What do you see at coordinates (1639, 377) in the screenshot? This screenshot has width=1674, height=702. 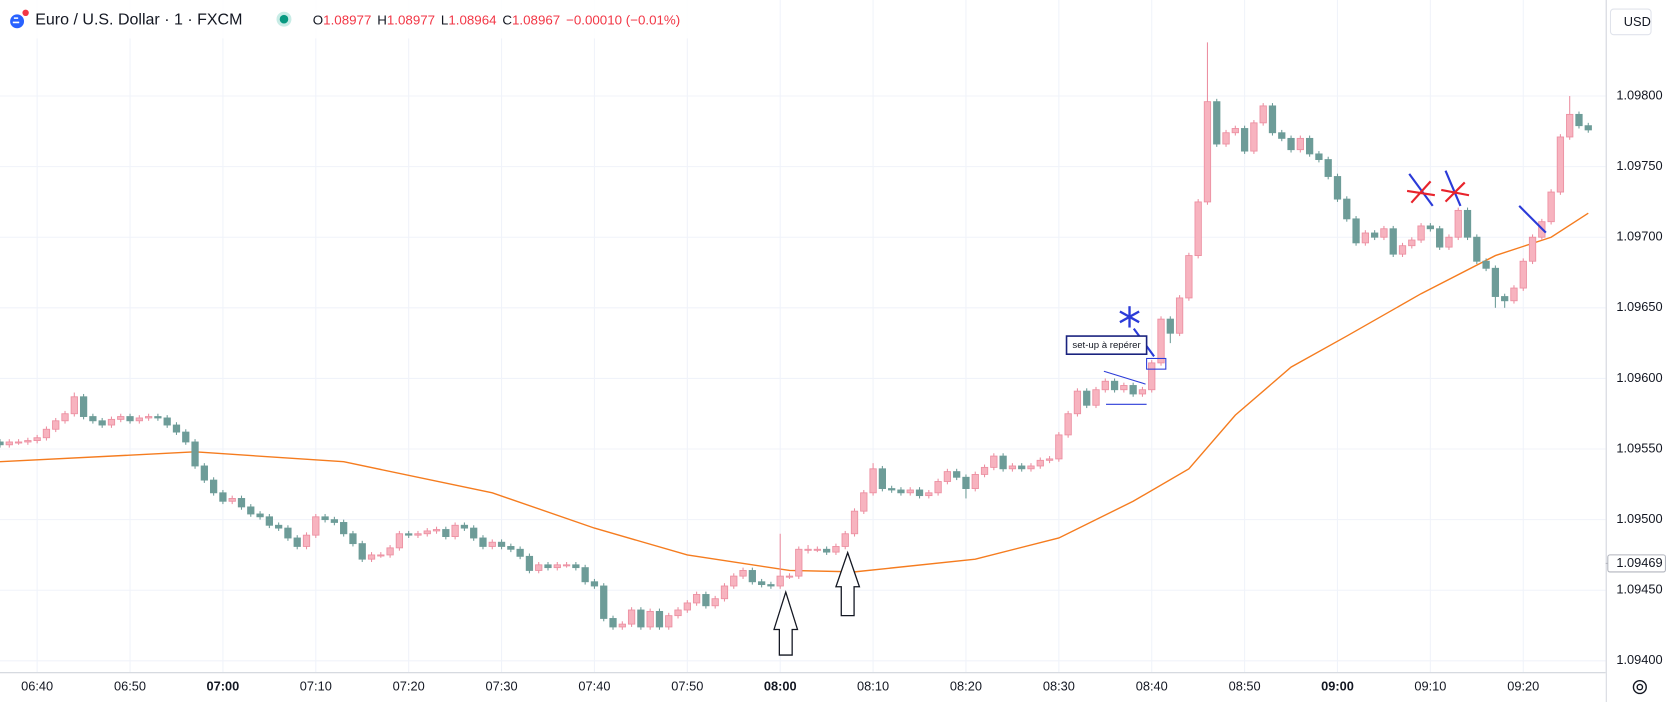 I see `y-tick-label: 1.09600` at bounding box center [1639, 377].